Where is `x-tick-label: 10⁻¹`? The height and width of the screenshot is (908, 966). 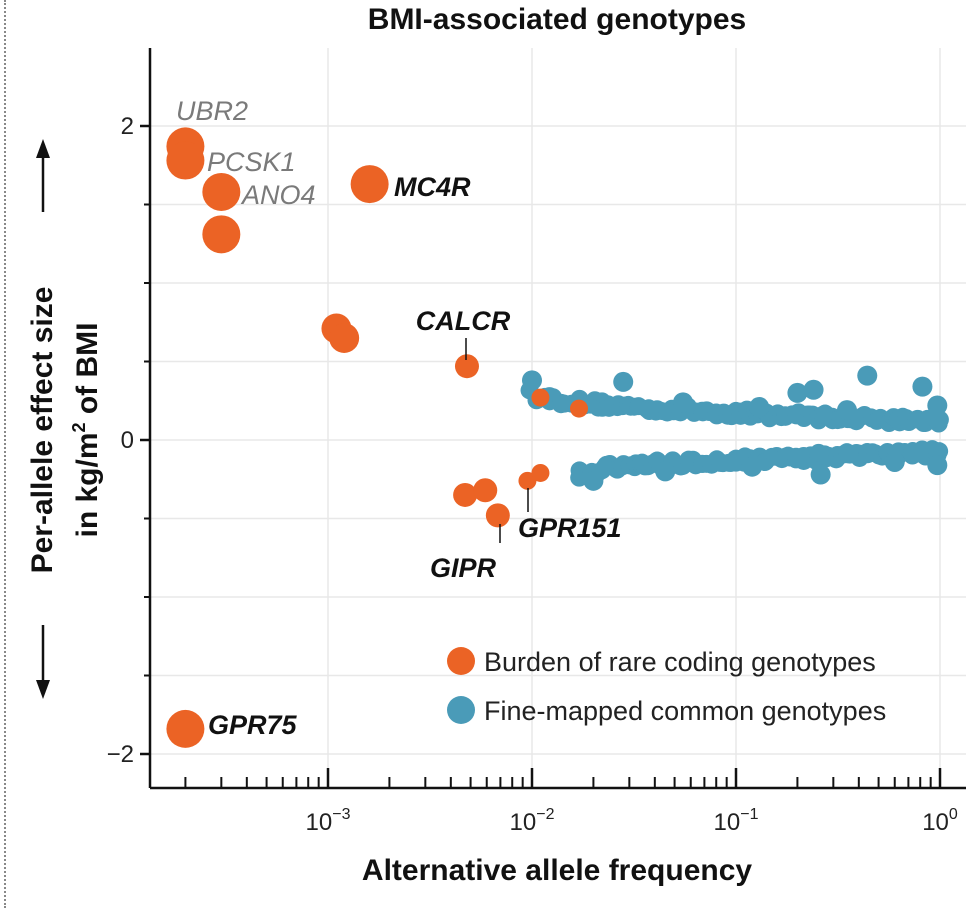 x-tick-label: 10⁻¹ is located at coordinates (736, 821).